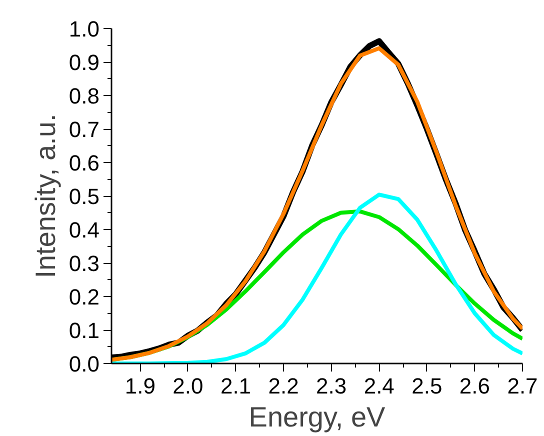  I want to click on y-tick-label: 0.1, so click(84, 330).